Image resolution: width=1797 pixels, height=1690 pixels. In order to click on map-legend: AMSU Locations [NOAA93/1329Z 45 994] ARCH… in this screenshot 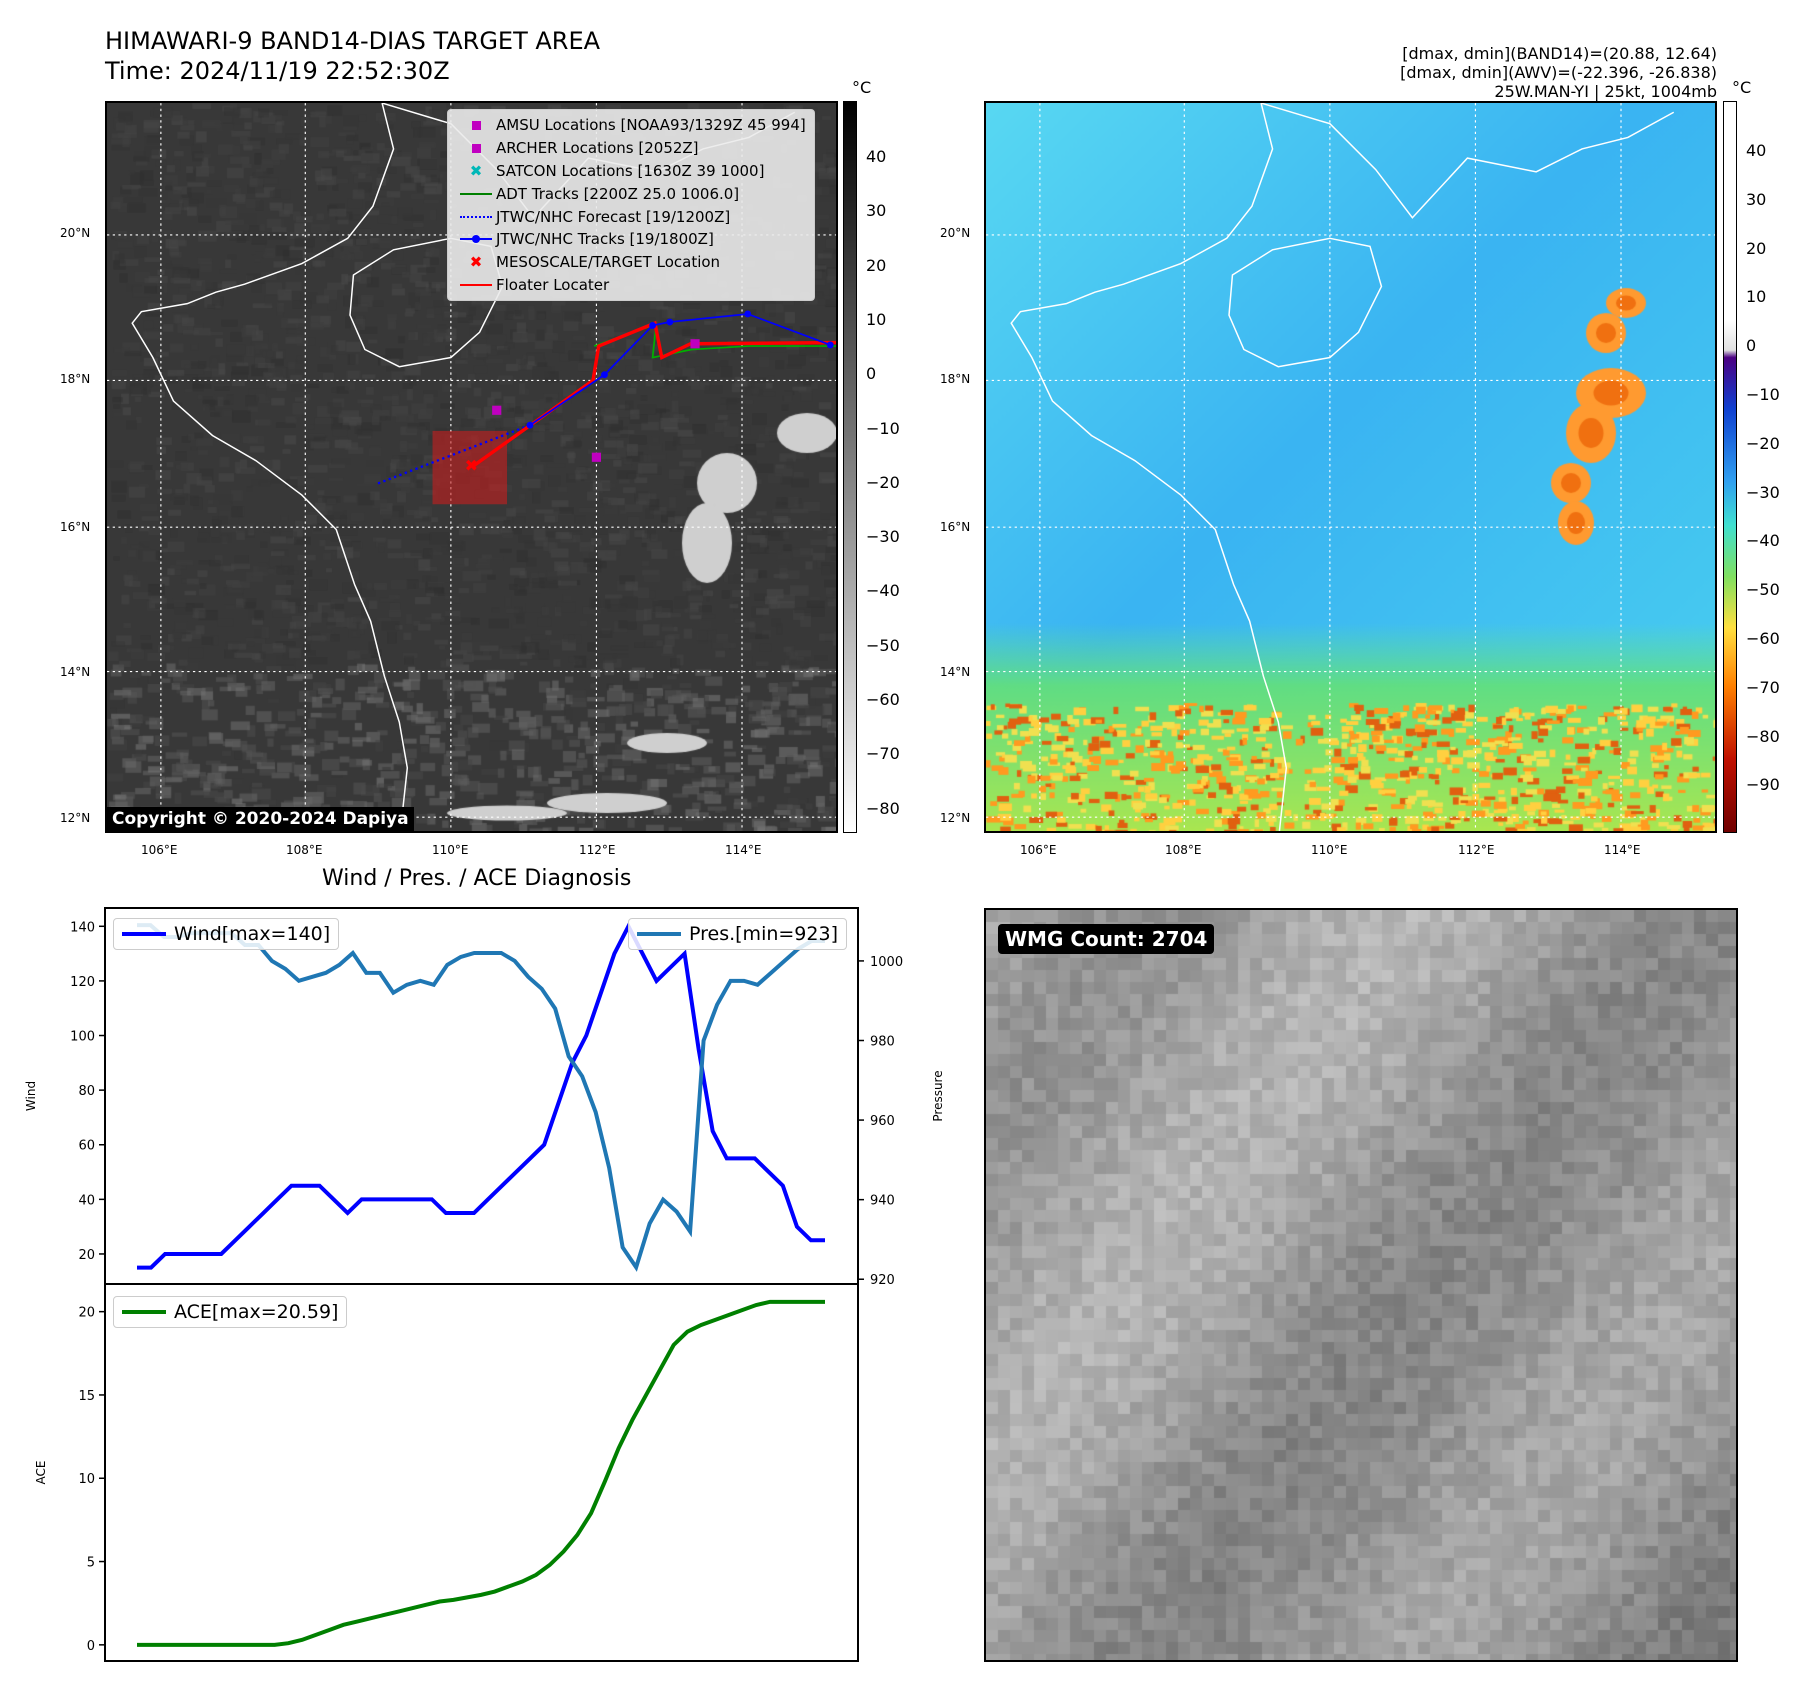, I will do `click(631, 205)`.